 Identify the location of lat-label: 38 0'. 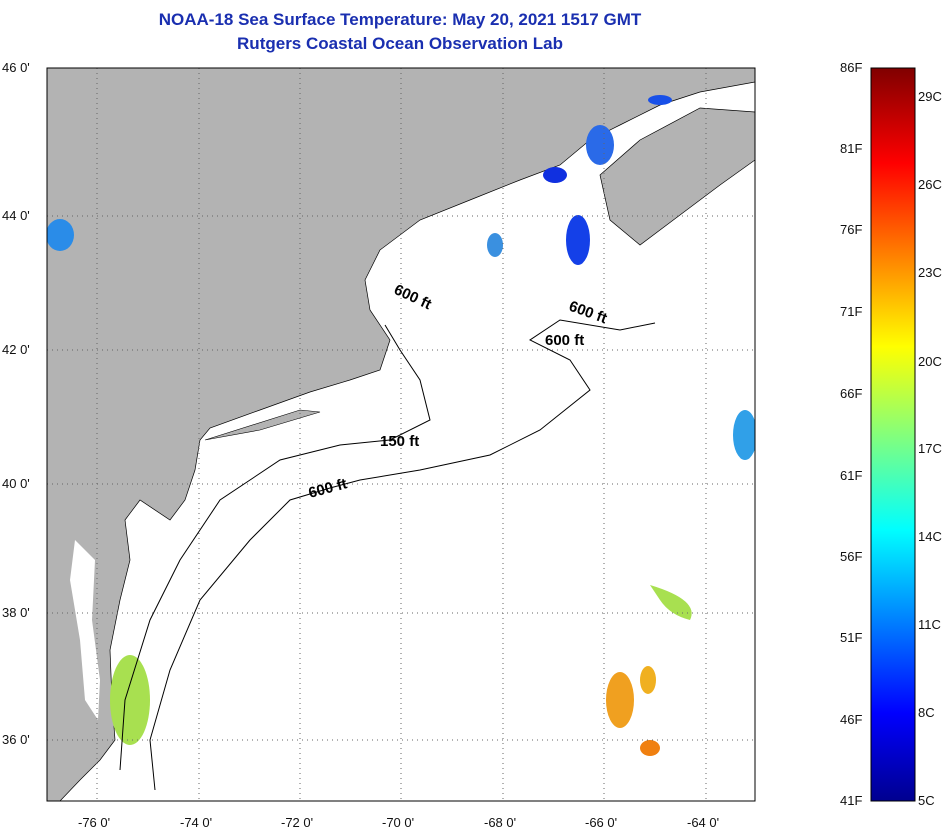
(16, 612).